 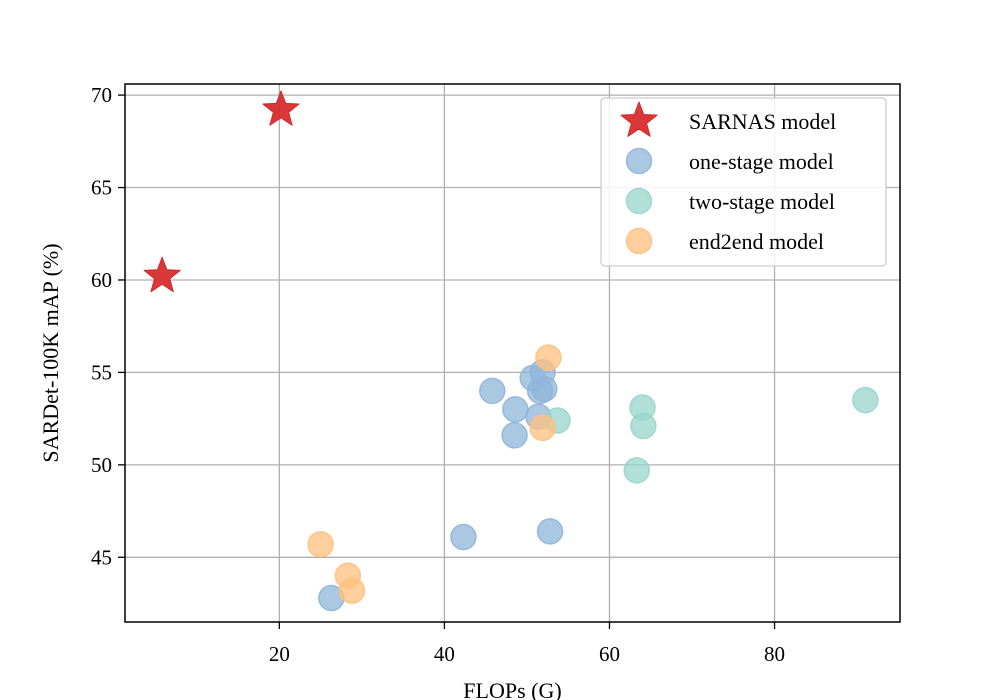 What do you see at coordinates (101, 465) in the screenshot?
I see `y-tick-label: 50` at bounding box center [101, 465].